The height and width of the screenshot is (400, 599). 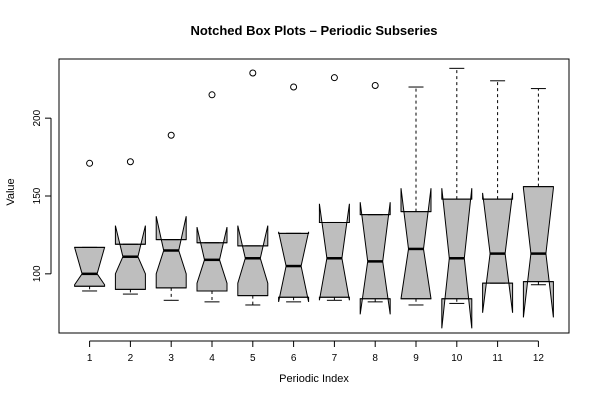 I want to click on y-axis-label: Value, so click(x=11, y=191).